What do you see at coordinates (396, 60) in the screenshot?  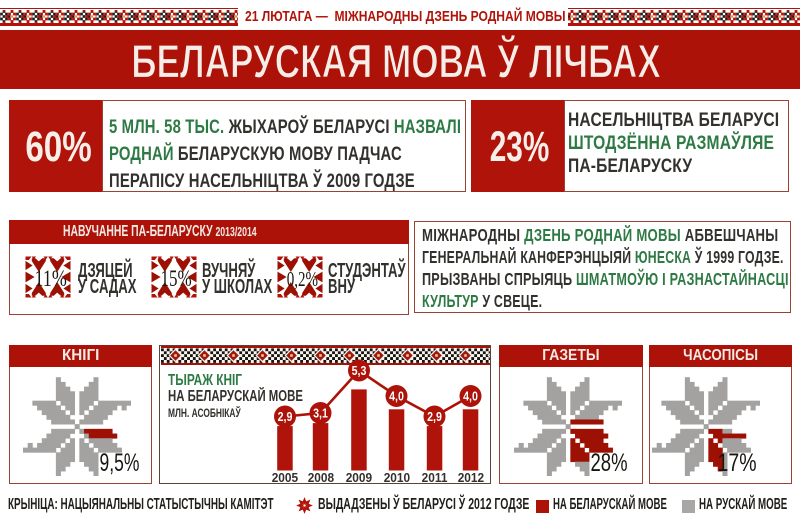 I see `svg-text: БЕЛАРУСКАЯ МОВА Ў ЛІЧБАХ` at bounding box center [396, 60].